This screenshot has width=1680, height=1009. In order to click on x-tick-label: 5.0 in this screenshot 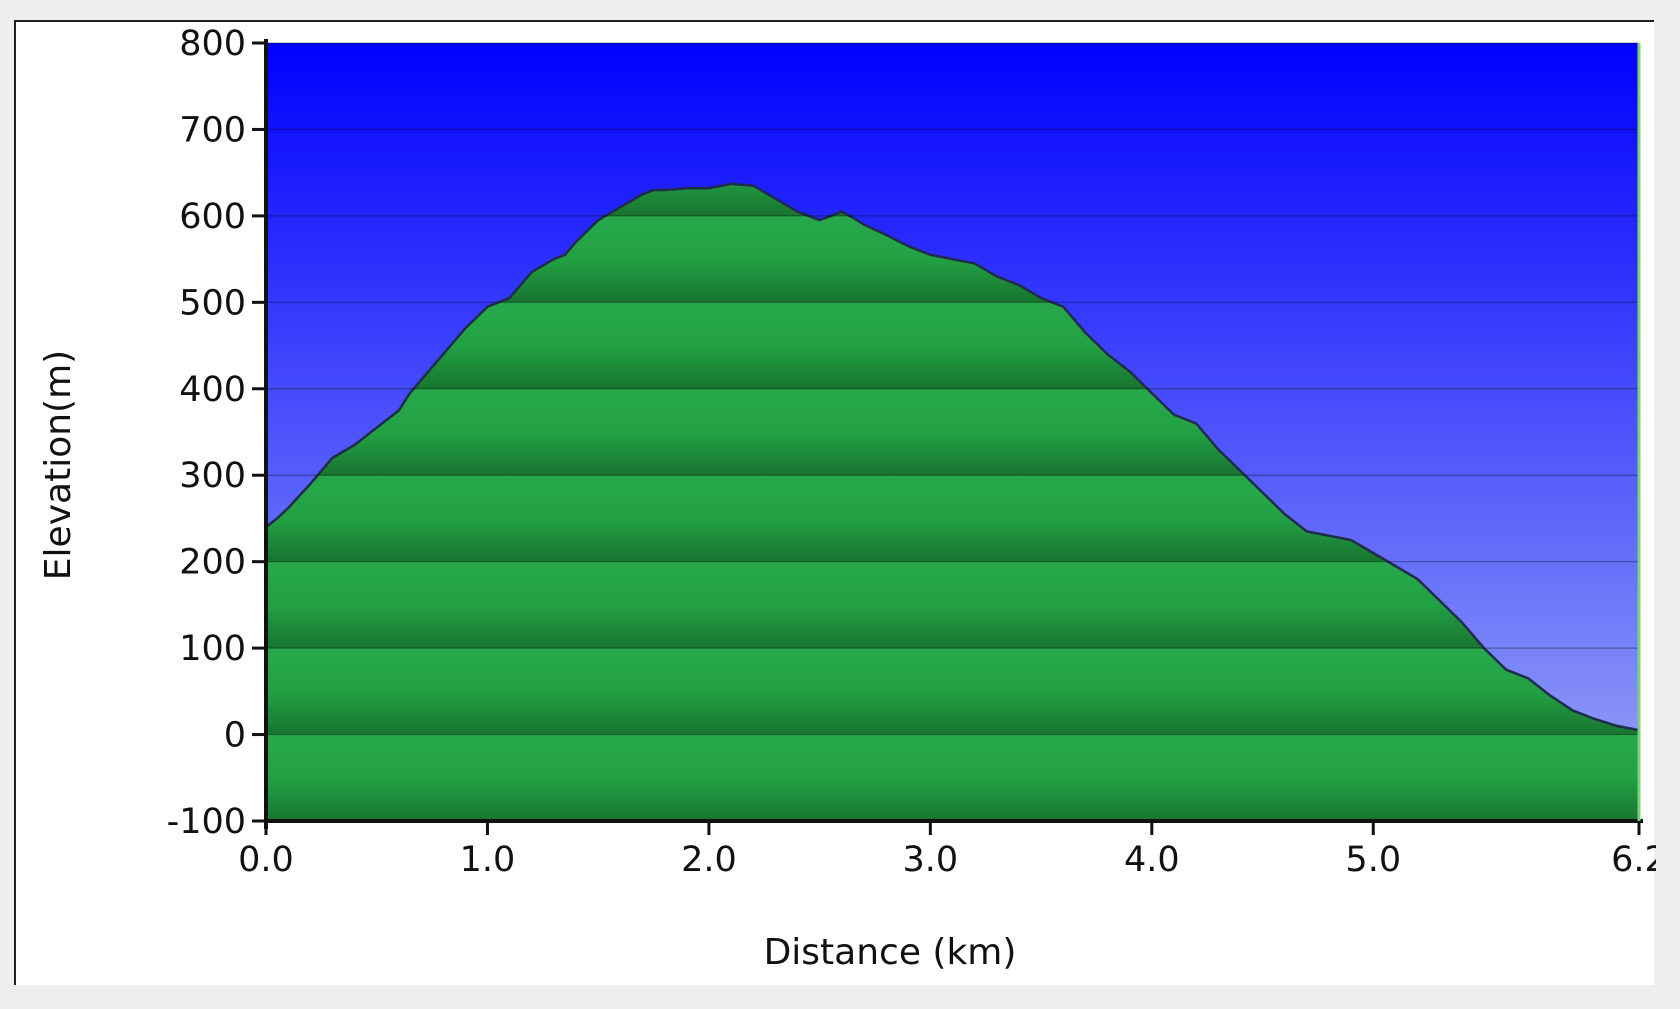, I will do `click(1373, 860)`.